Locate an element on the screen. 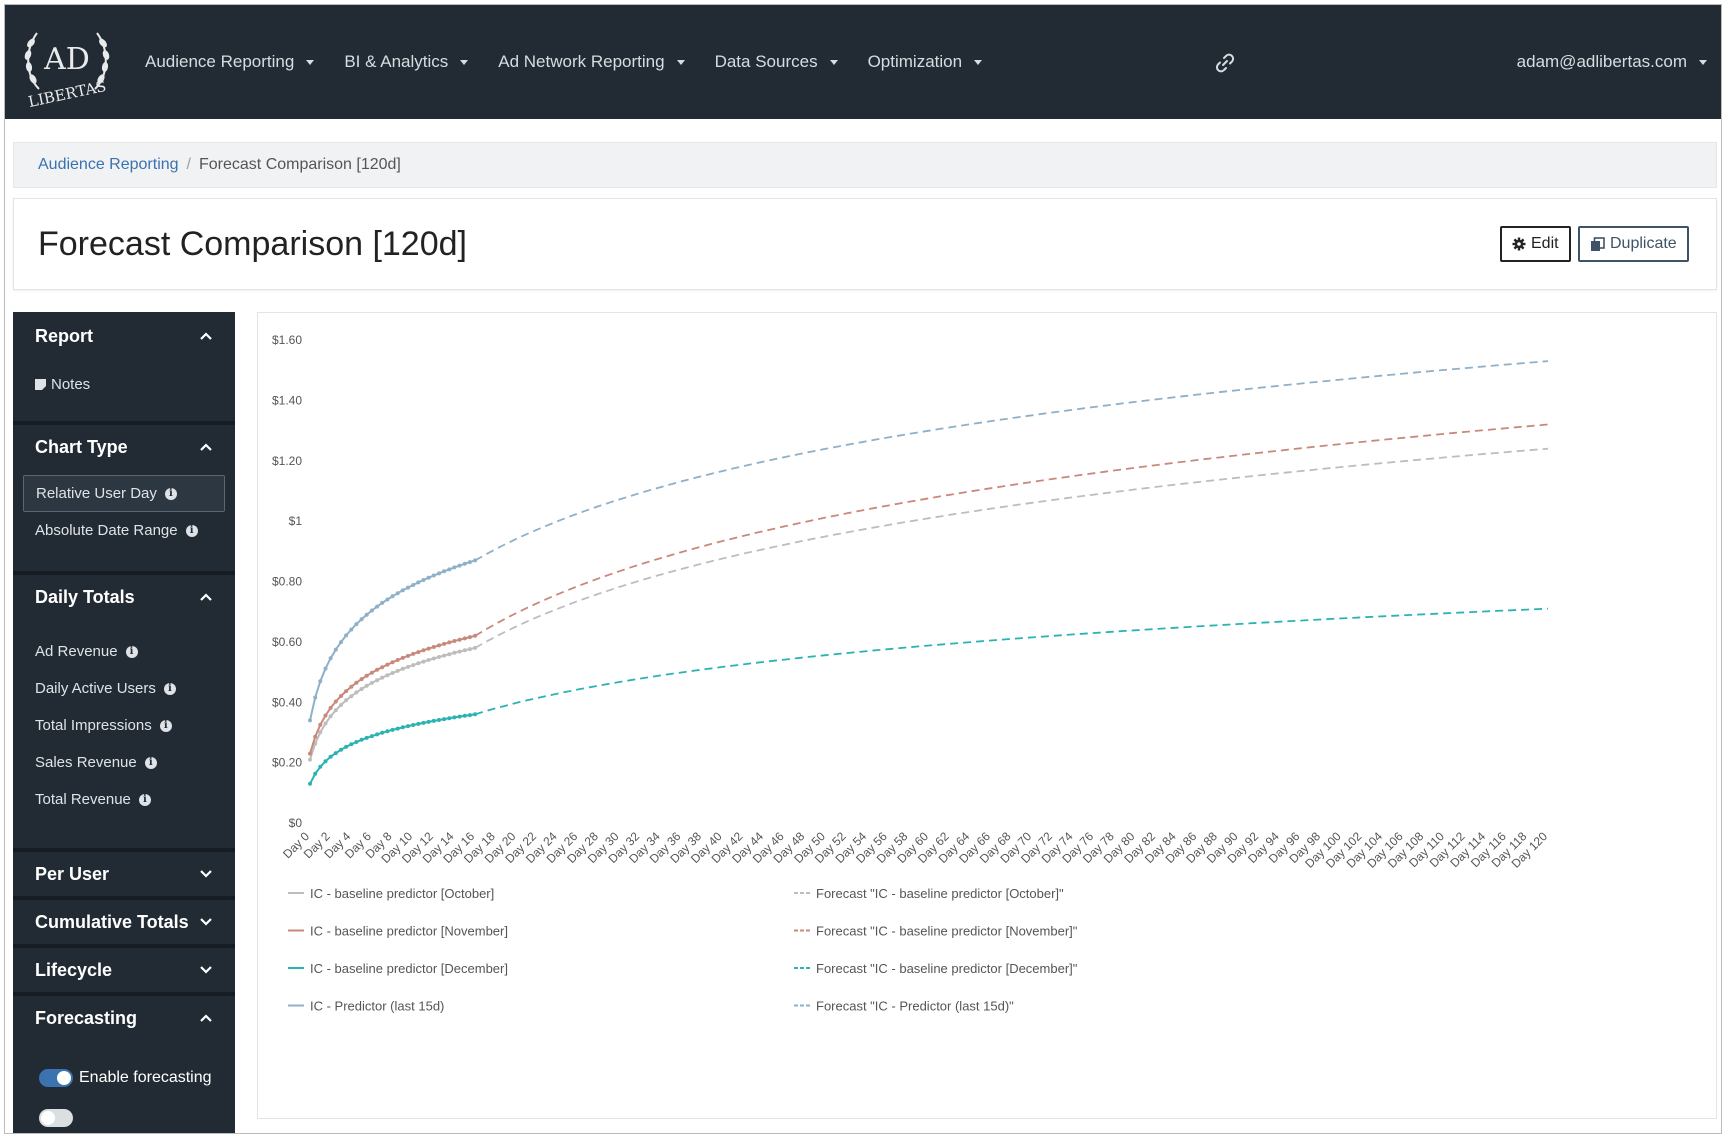  secondary-toggle is located at coordinates (56, 1118).